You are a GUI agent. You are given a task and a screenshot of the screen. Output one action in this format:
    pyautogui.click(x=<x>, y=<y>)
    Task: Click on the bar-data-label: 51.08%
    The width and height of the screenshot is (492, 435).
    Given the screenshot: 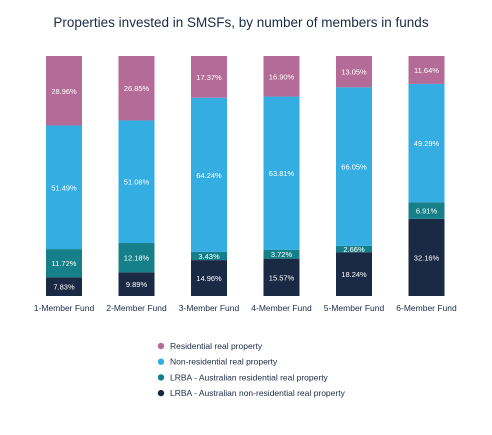 What is the action you would take?
    pyautogui.click(x=137, y=182)
    